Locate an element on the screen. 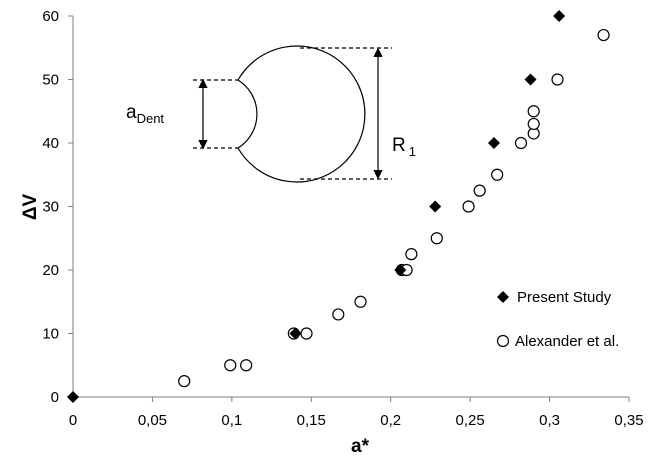  y-tick-label: 10 is located at coordinates (50, 334).